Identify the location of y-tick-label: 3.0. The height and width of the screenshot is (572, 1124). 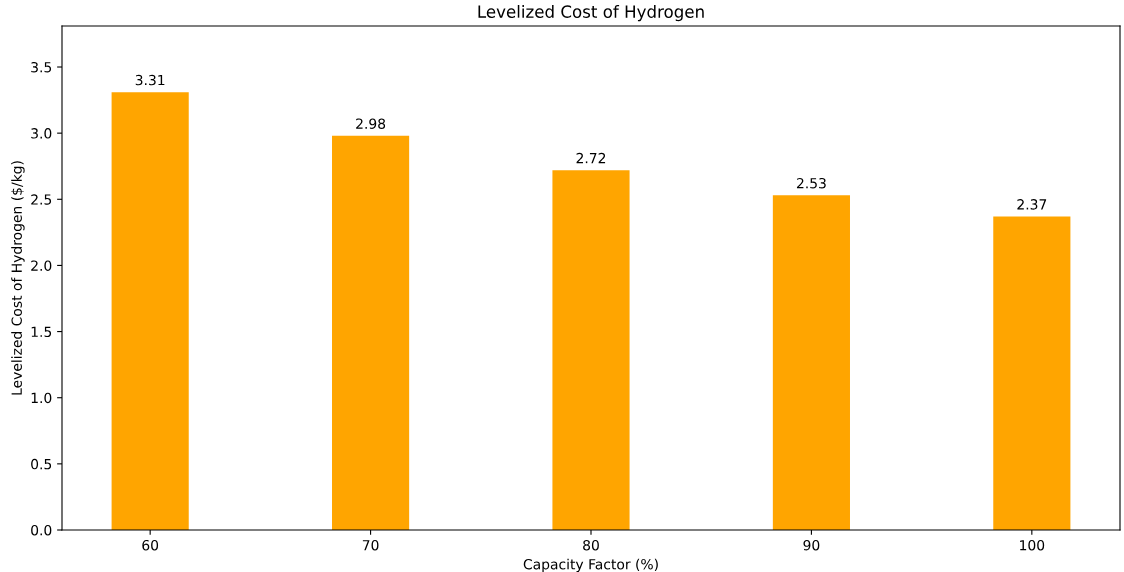
(41, 133).